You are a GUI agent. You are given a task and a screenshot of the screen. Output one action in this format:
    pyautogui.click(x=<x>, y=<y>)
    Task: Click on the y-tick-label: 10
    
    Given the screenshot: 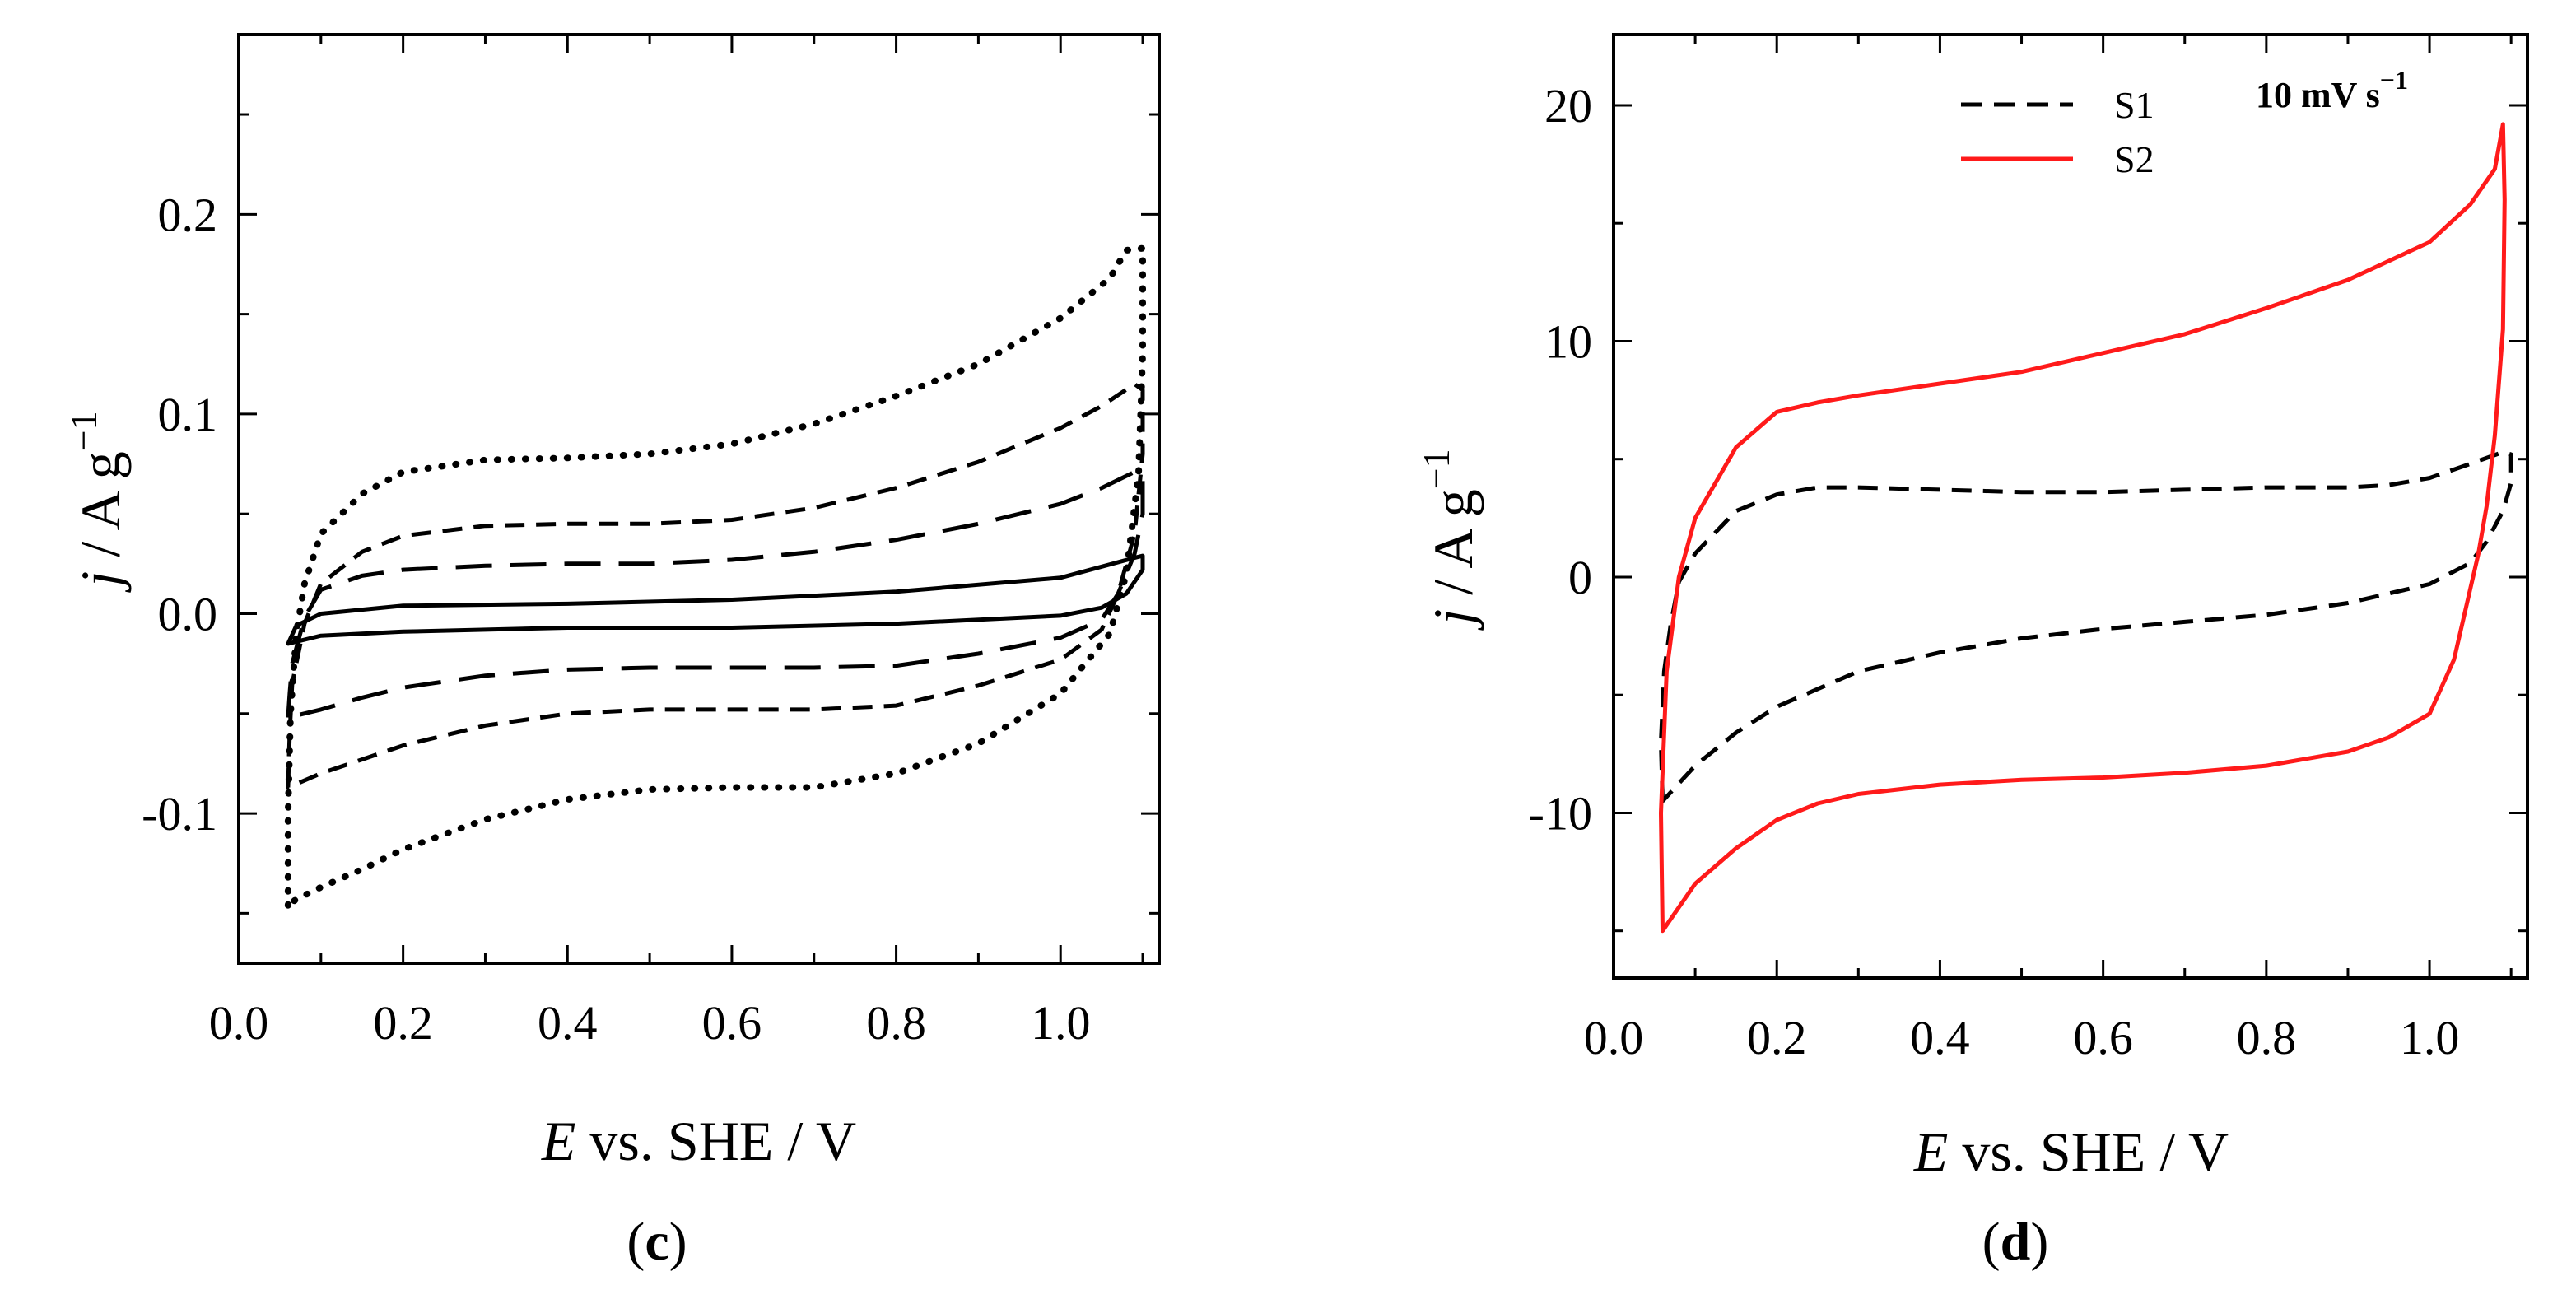 What is the action you would take?
    pyautogui.click(x=1568, y=341)
    